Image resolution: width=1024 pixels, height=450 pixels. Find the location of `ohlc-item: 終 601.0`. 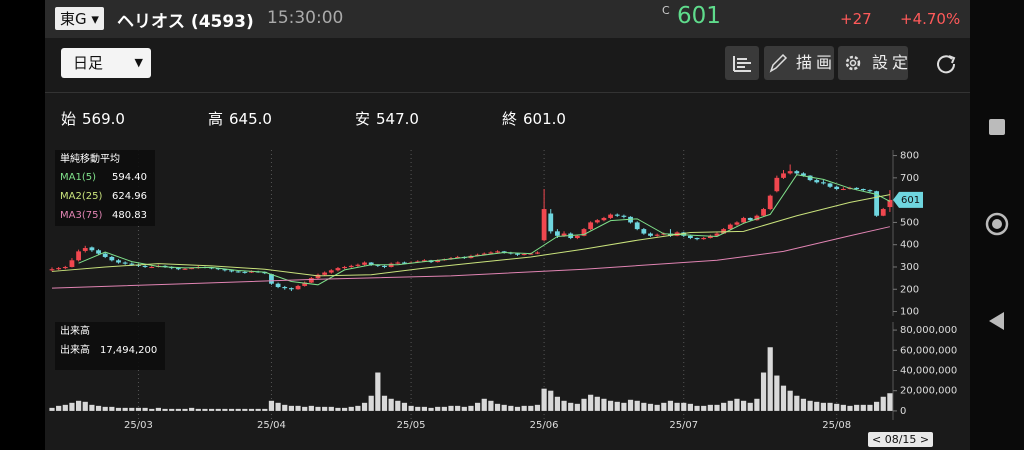

ohlc-item: 終 601.0 is located at coordinates (534, 118).